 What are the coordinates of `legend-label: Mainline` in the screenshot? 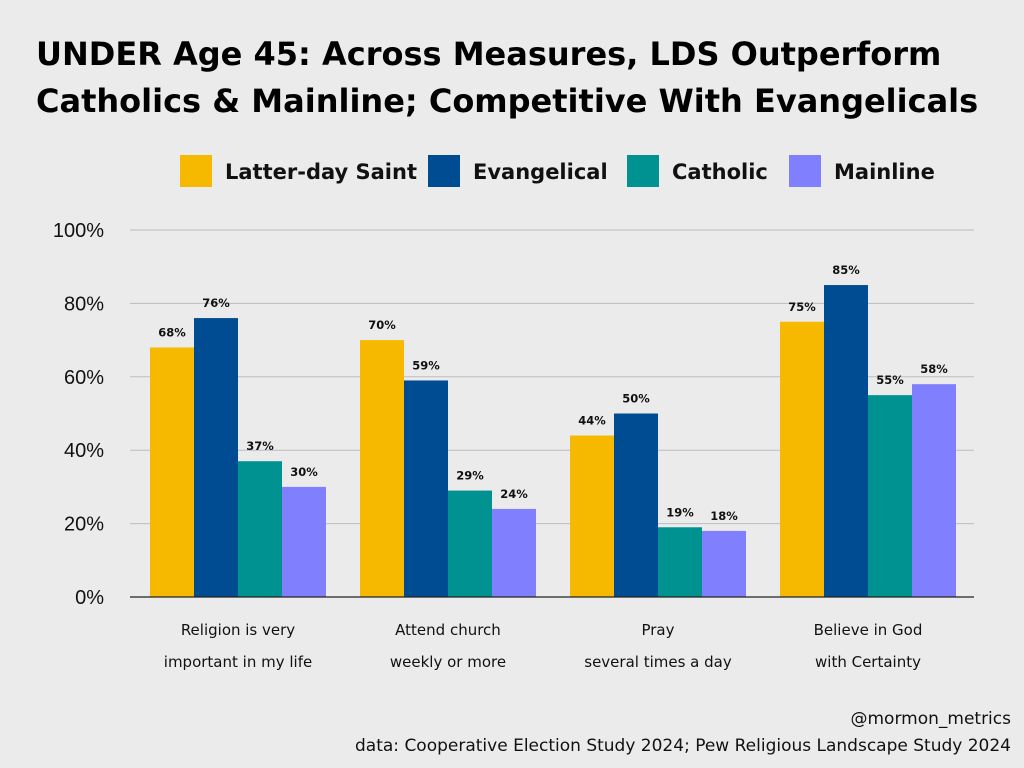 It's located at (884, 172).